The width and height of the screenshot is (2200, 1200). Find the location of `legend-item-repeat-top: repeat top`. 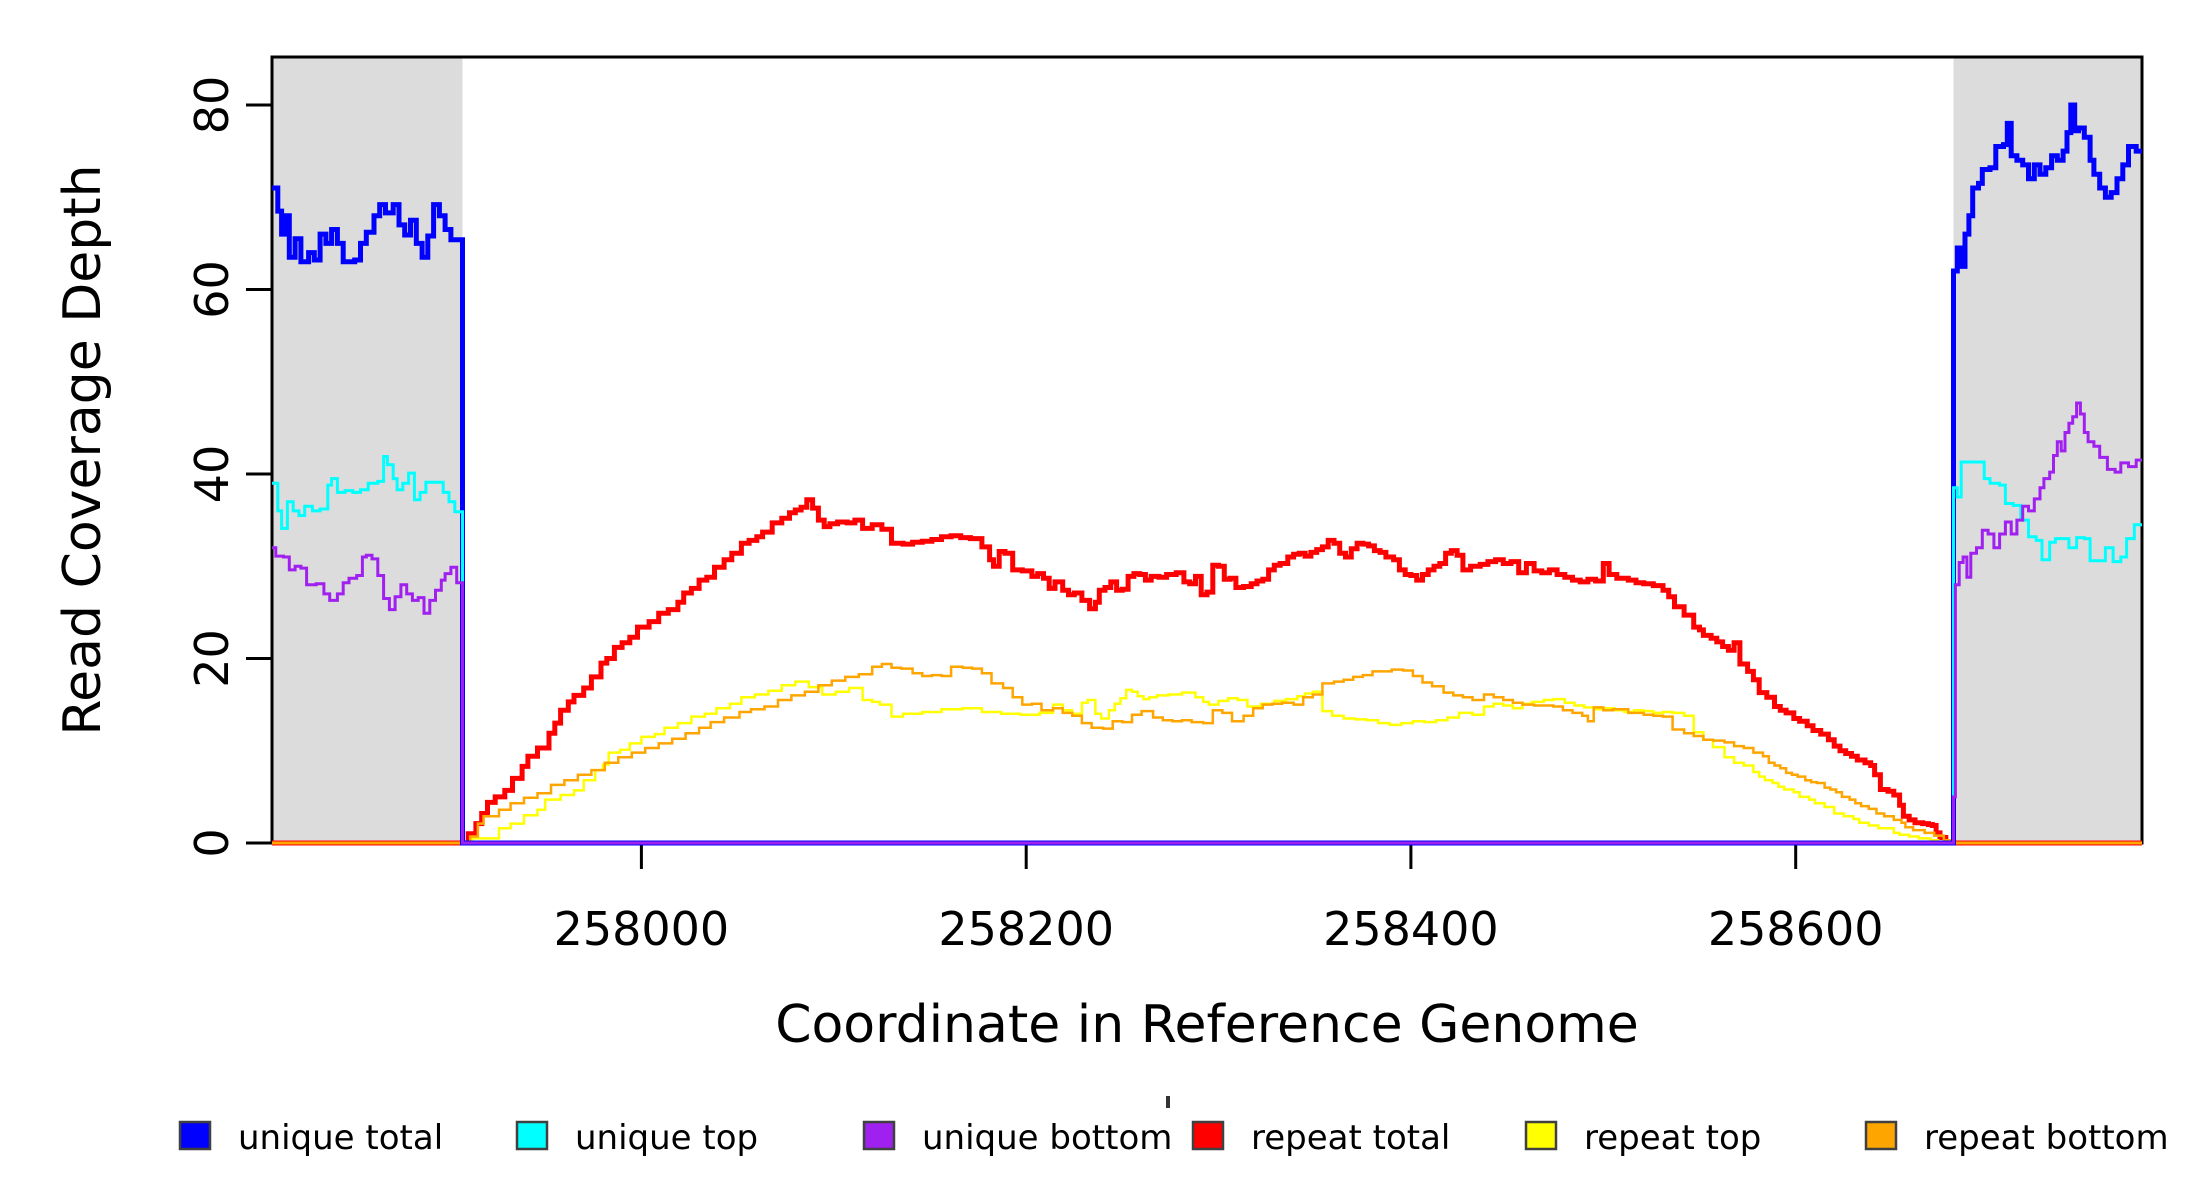

legend-item-repeat-top: repeat top is located at coordinates (1642, 1138).